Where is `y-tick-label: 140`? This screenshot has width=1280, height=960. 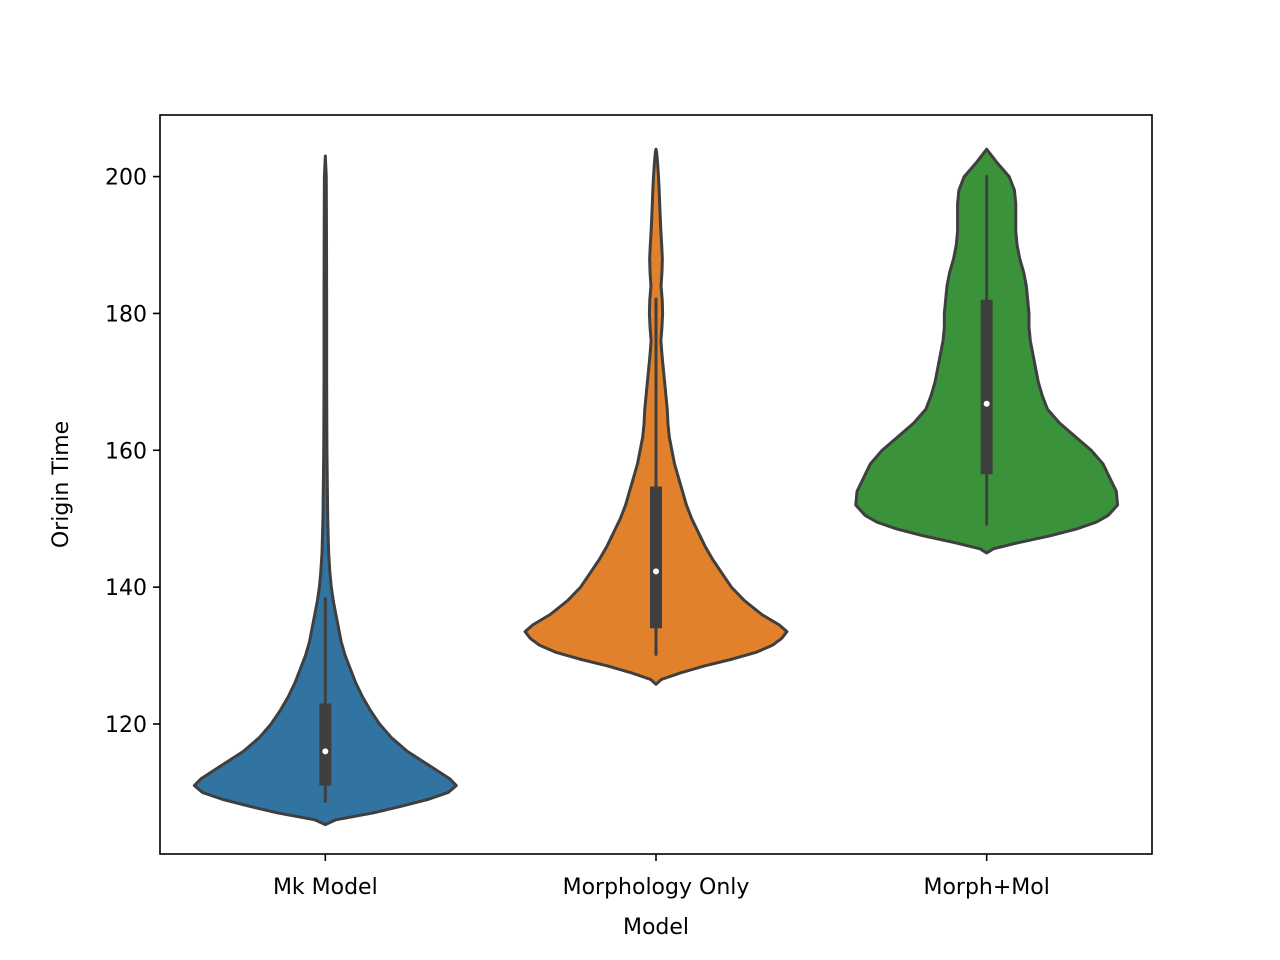 y-tick-label: 140 is located at coordinates (126, 588).